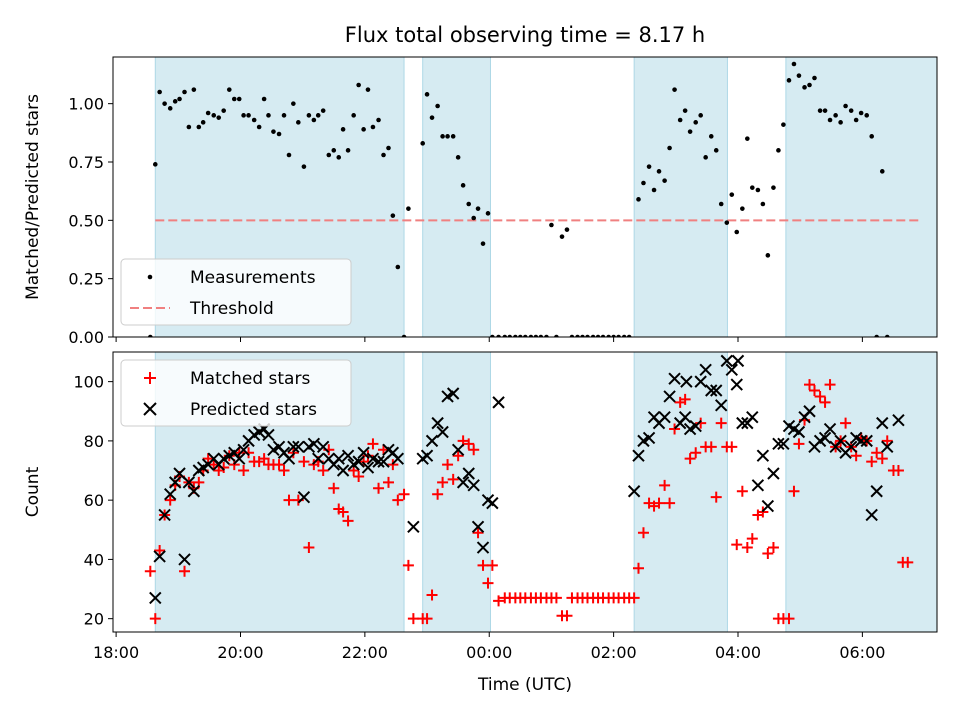 The width and height of the screenshot is (960, 724). What do you see at coordinates (738, 652) in the screenshot?
I see `x-tick-label: 04:00` at bounding box center [738, 652].